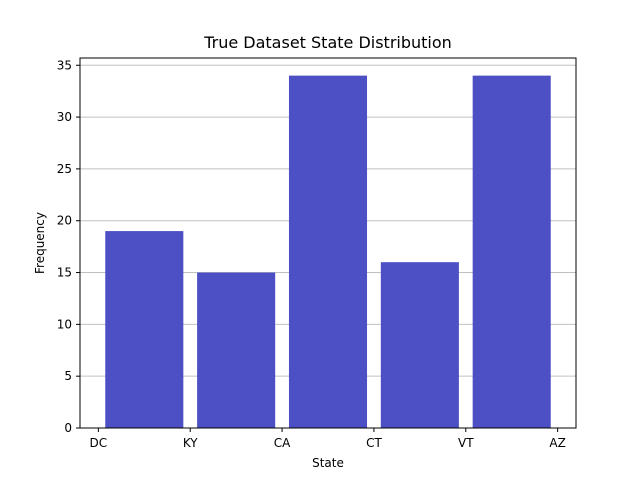 This screenshot has width=640, height=484. What do you see at coordinates (419, 345) in the screenshot?
I see `bar-ct-vt` at bounding box center [419, 345].